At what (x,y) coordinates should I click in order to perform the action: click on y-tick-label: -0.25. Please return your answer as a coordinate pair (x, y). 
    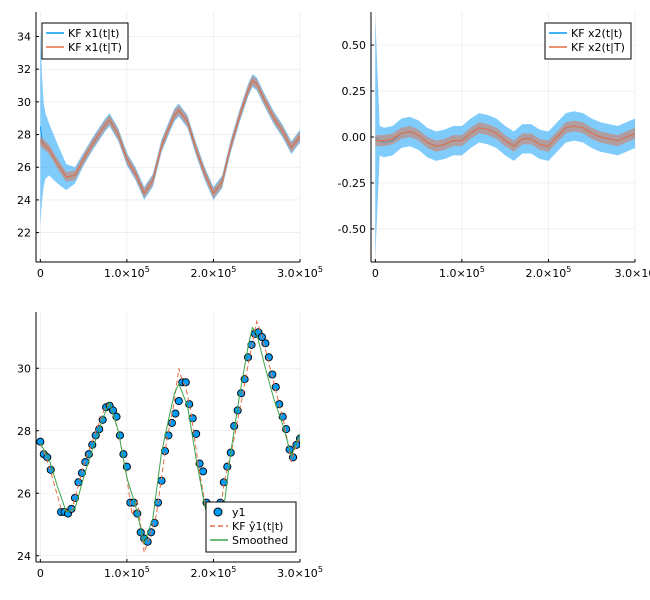
    Looking at the image, I should click on (352, 183).